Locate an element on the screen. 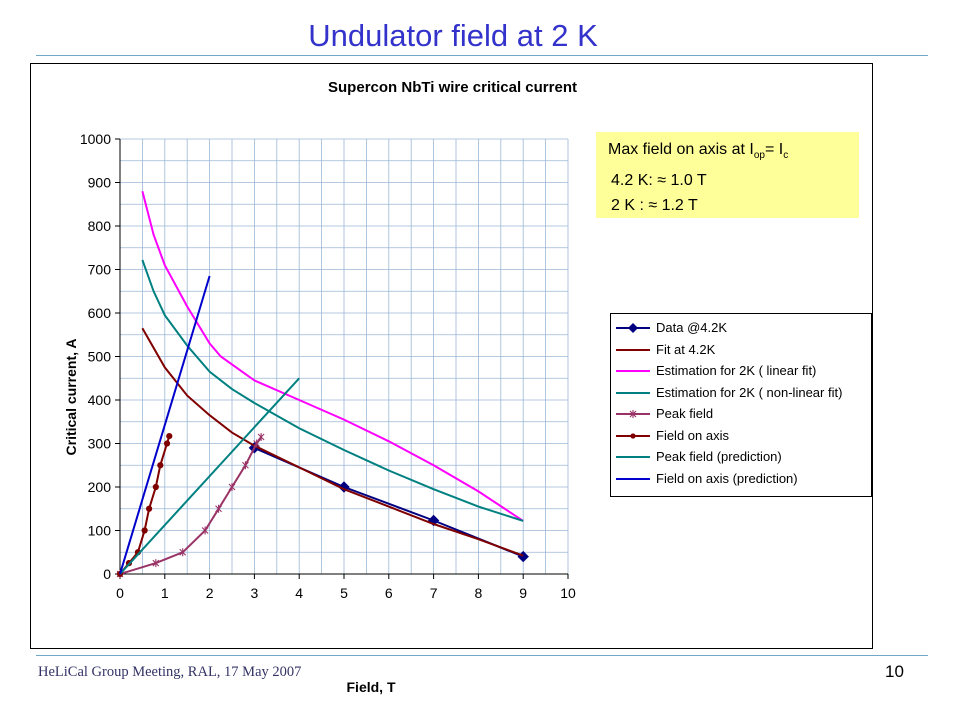 This screenshot has height=720, width=960. legend-entry: Peak field (prediction) is located at coordinates (744, 457).